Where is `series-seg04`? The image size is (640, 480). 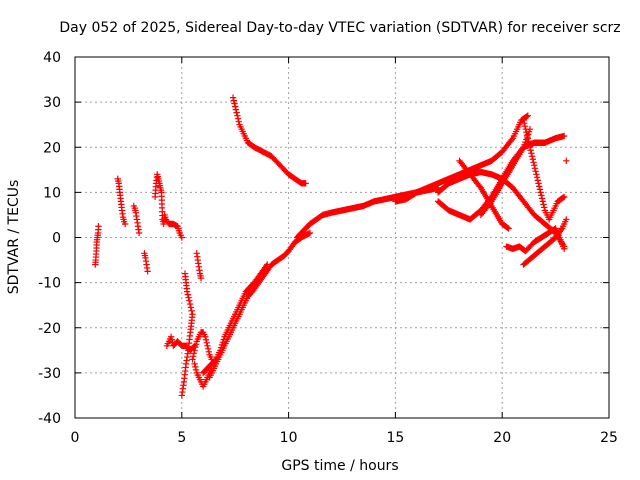
series-seg04 is located at coordinates (146, 262).